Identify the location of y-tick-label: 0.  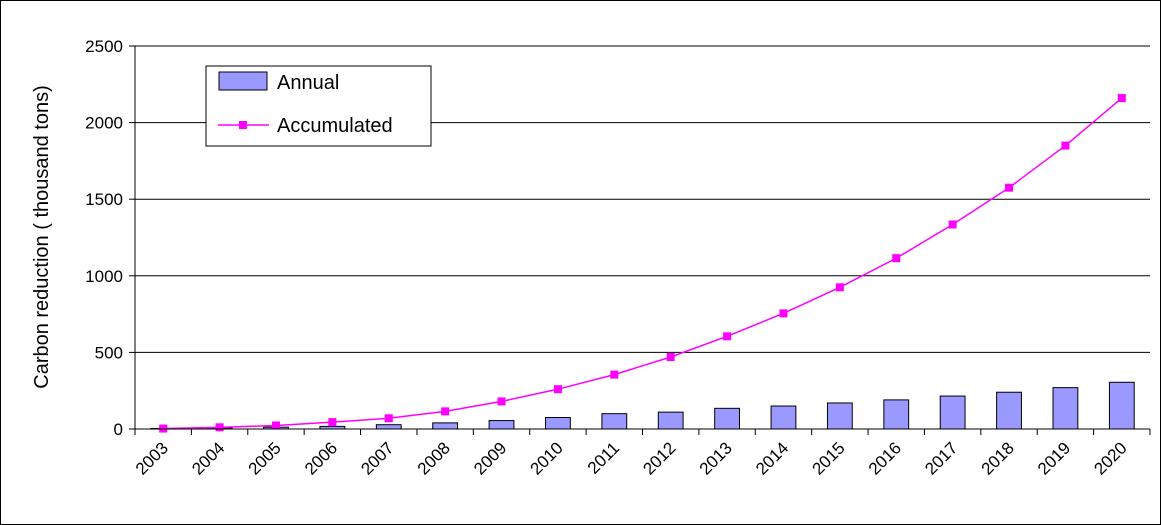
(118, 429).